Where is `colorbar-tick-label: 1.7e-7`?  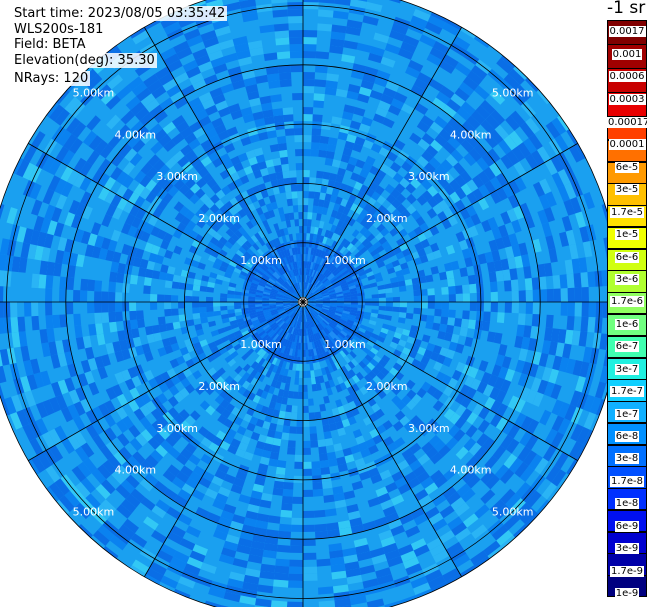 colorbar-tick-label: 1.7e-7 is located at coordinates (627, 392).